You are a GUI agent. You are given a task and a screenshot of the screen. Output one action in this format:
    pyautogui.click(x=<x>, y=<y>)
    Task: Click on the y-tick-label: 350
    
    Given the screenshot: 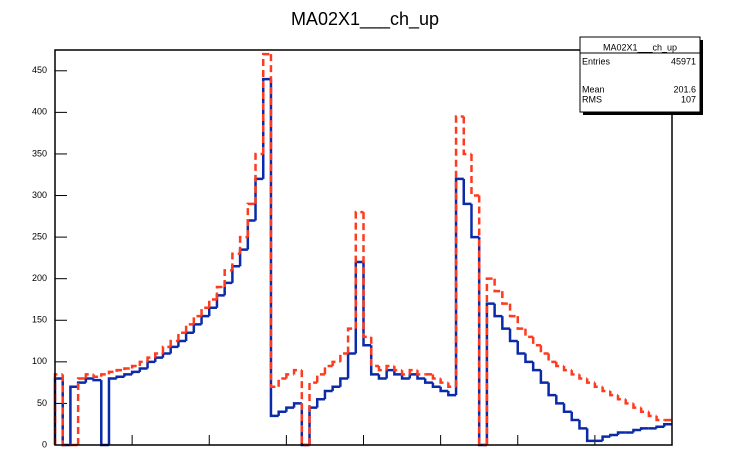 What is the action you would take?
    pyautogui.click(x=39, y=153)
    